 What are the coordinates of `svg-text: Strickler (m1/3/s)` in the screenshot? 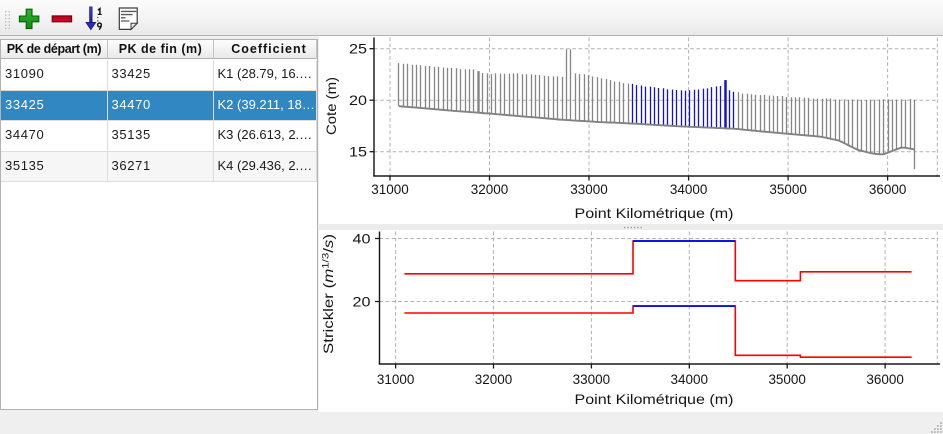 It's located at (328, 294).